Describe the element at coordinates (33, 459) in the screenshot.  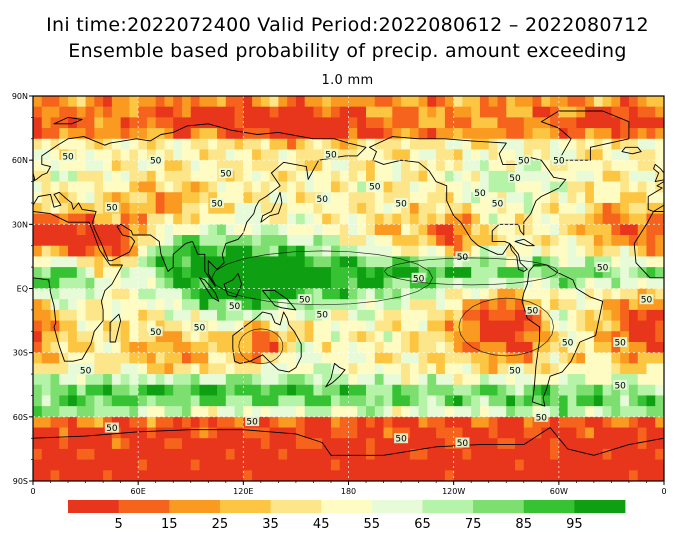
I see `coastline-antarctica` at that location.